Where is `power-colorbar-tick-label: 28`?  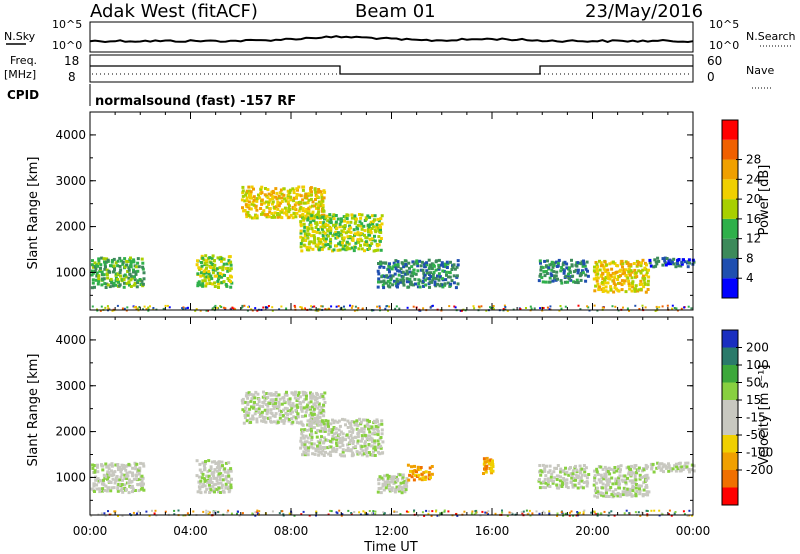 power-colorbar-tick-label: 28 is located at coordinates (753, 160).